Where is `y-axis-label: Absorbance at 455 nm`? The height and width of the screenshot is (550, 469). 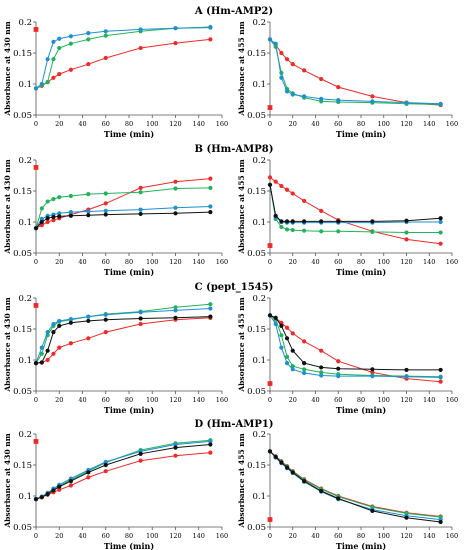 y-axis-label: Absorbance at 455 nm is located at coordinates (241, 68).